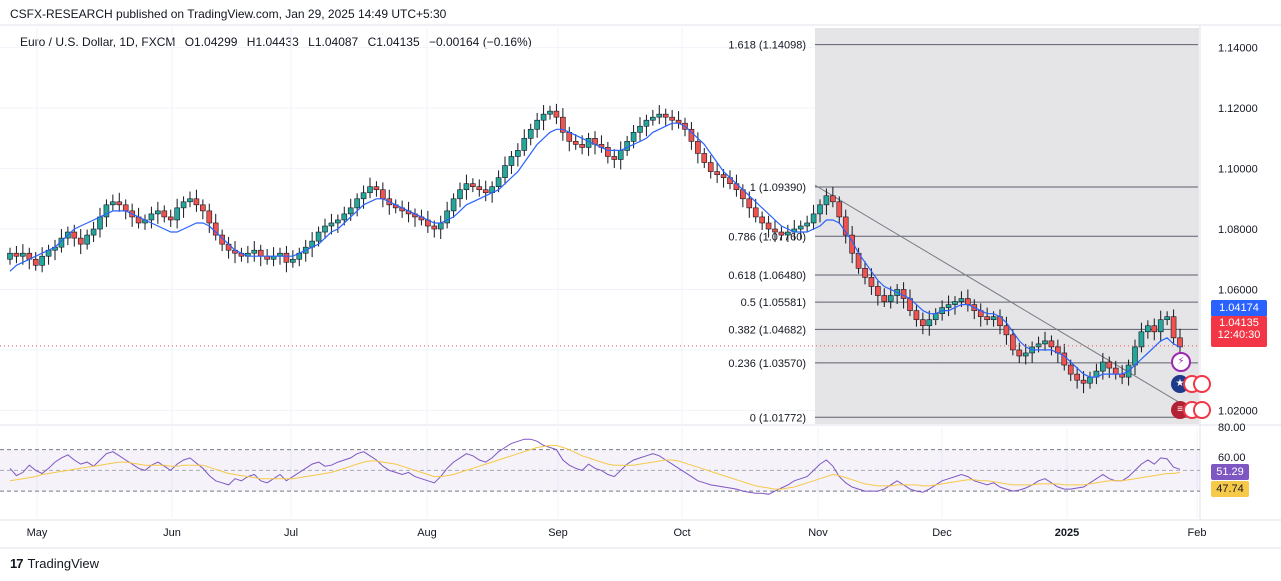 The image size is (1281, 581). Describe the element at coordinates (480, 42) in the screenshot. I see `change-value: −0.00164 (−0.16%)` at that location.